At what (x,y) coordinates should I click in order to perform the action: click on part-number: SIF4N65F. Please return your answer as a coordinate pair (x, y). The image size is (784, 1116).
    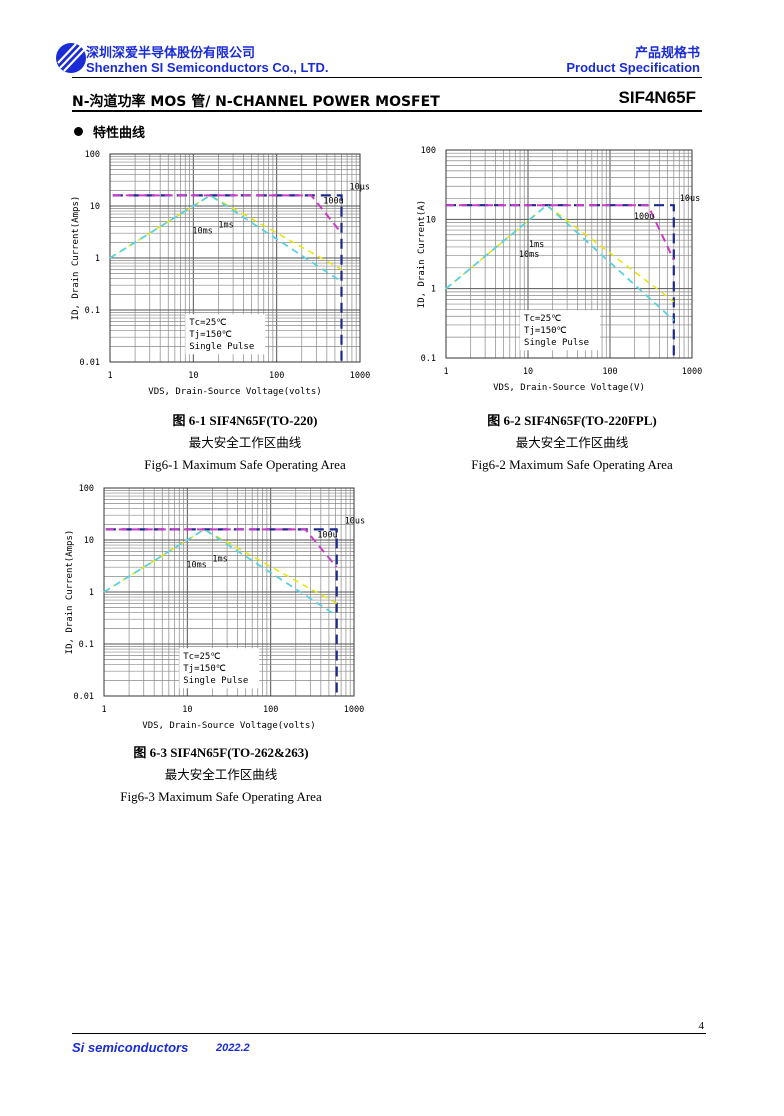
    Looking at the image, I should click on (657, 97).